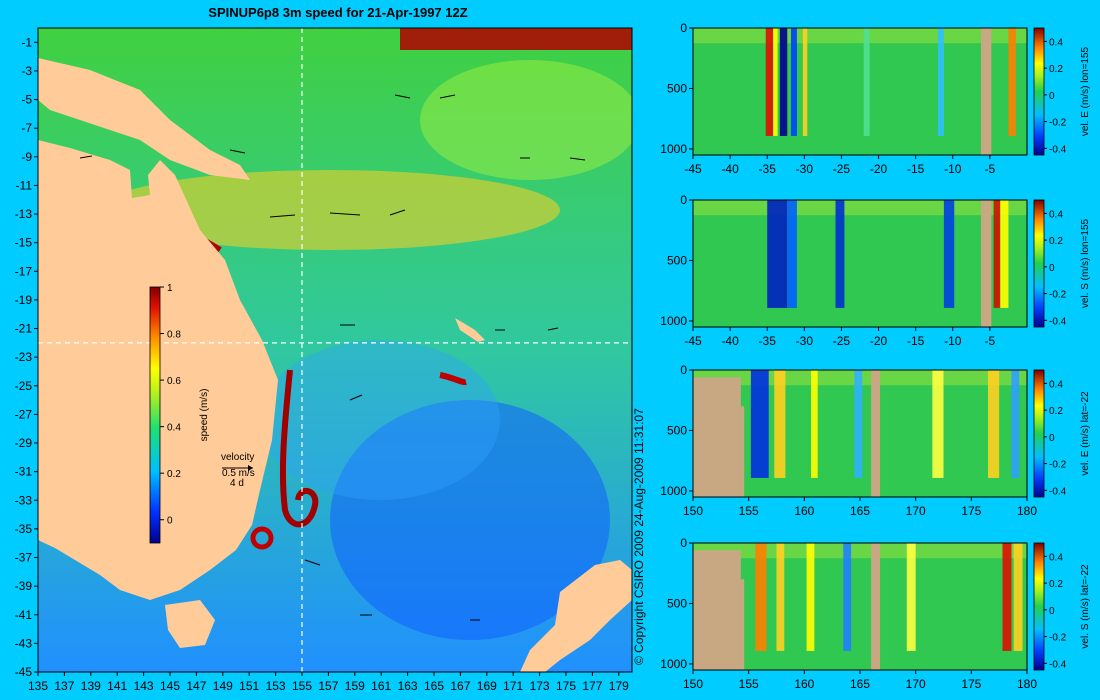 The width and height of the screenshot is (1100, 700). I want to click on map-x-tick-label: 163, so click(408, 686).